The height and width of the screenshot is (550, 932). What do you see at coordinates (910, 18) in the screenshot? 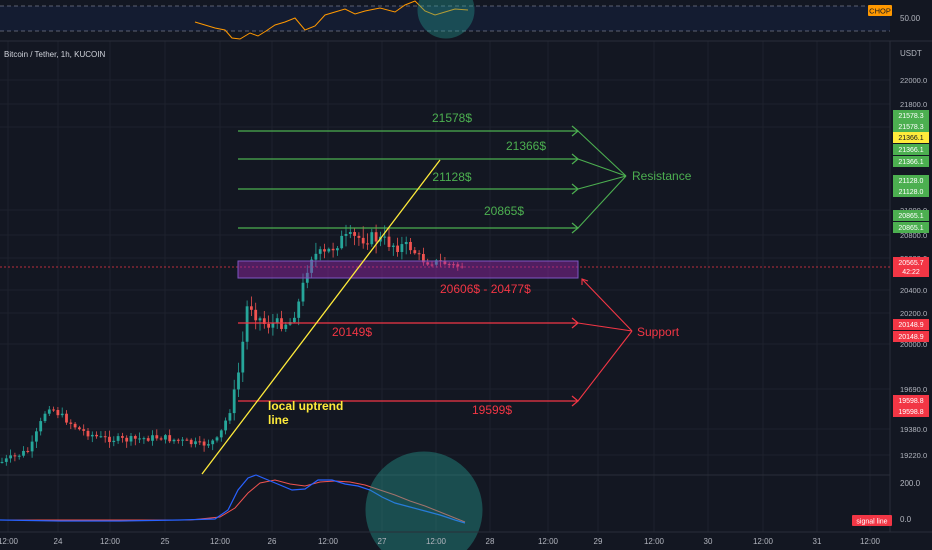
I see `chop-level-label: 50.00` at bounding box center [910, 18].